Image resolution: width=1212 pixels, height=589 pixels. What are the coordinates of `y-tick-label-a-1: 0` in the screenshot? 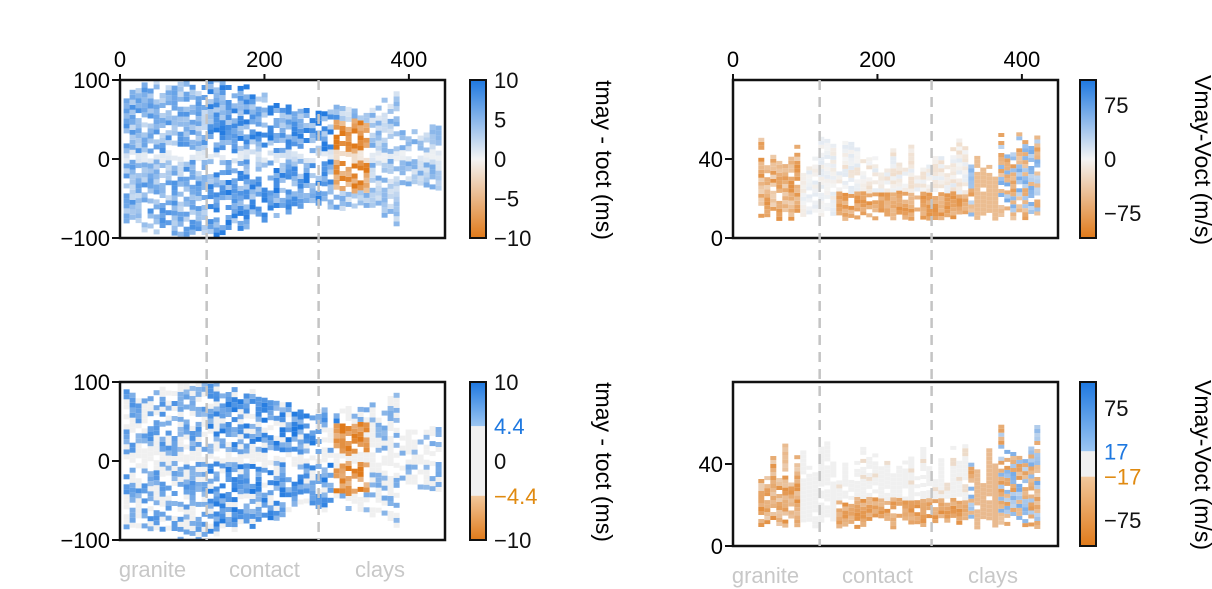 It's located at (104, 159).